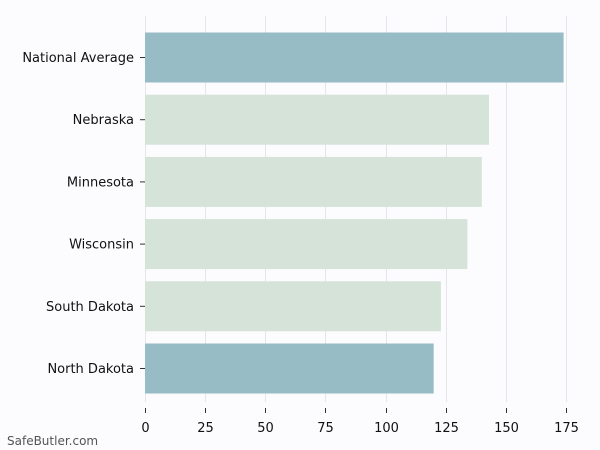  Describe the element at coordinates (265, 428) in the screenshot. I see `x-tick-label: 50` at that location.